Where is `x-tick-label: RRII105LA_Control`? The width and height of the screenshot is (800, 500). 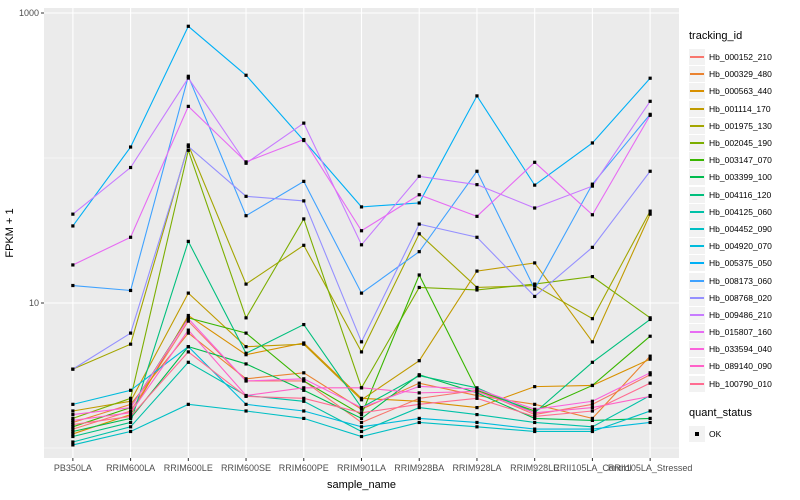 x-tick-label: RRII105LA_Control is located at coordinates (592, 468).